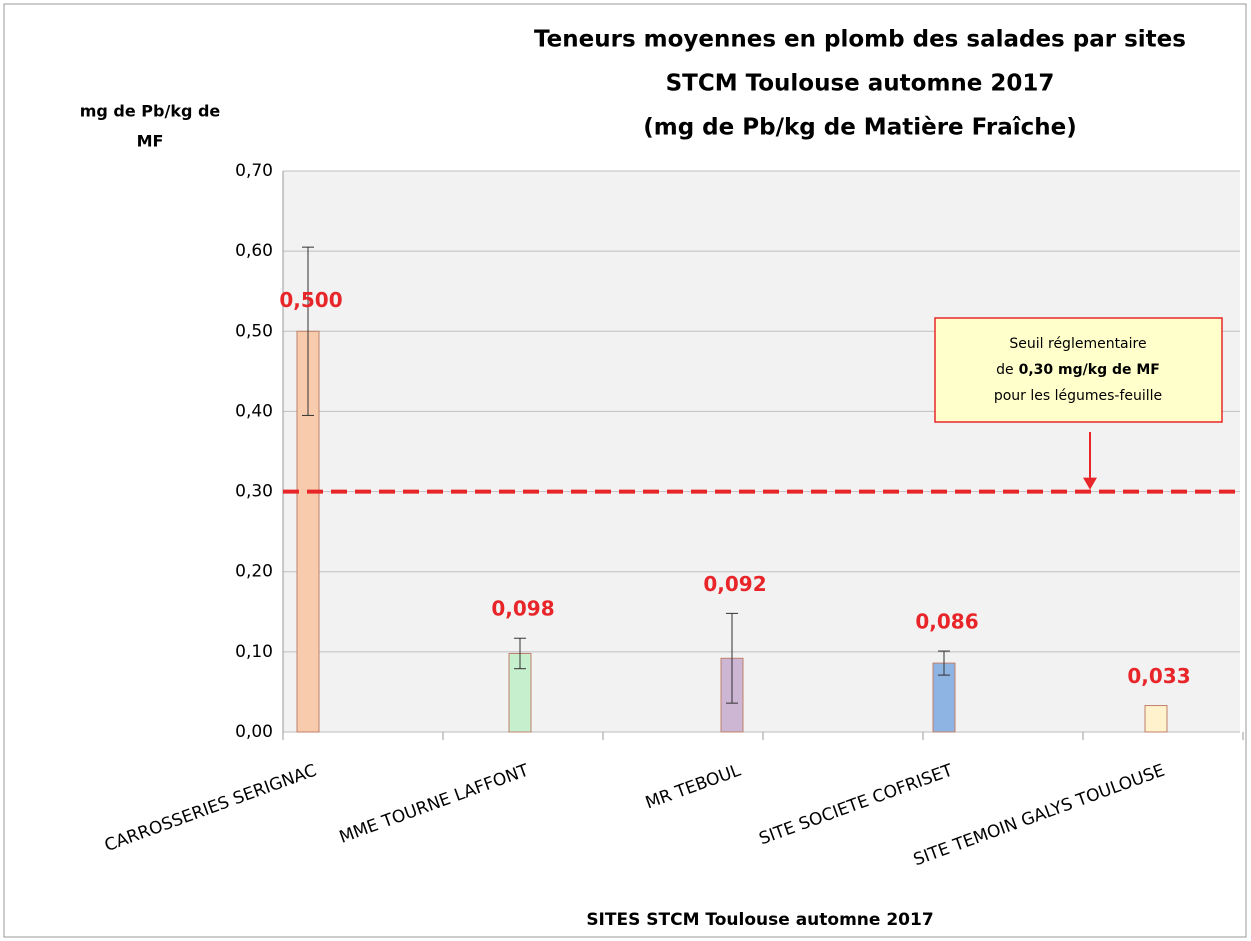 This screenshot has height=941, width=1251. What do you see at coordinates (310, 300) in the screenshot?
I see `value-label: 0,500` at bounding box center [310, 300].